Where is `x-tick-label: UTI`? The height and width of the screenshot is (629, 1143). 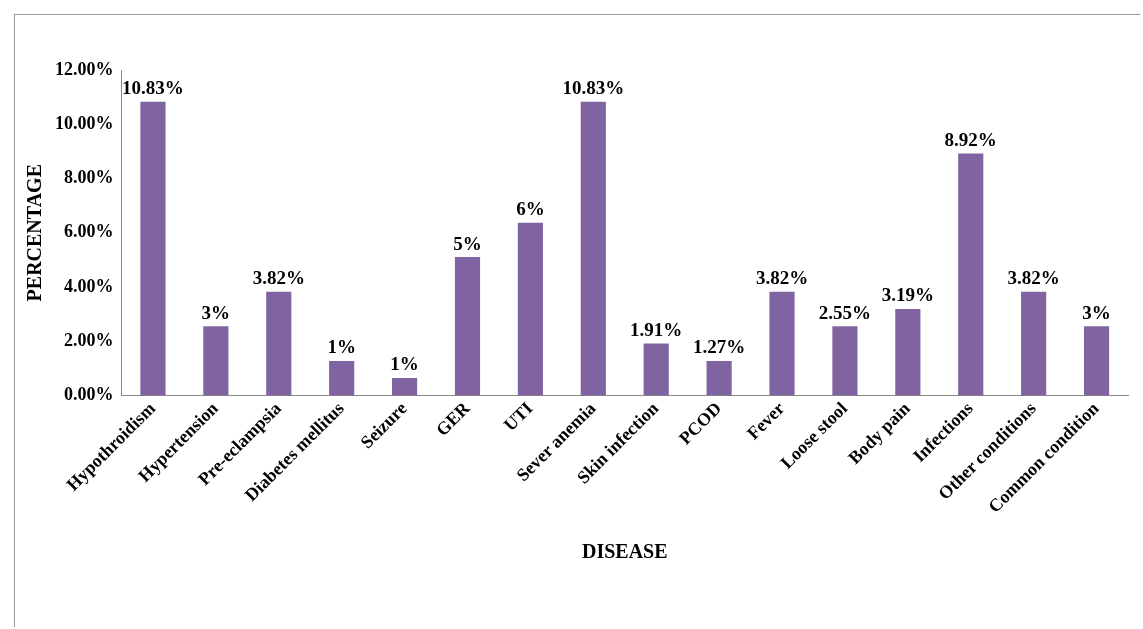 x-tick-label: UTI is located at coordinates (518, 416).